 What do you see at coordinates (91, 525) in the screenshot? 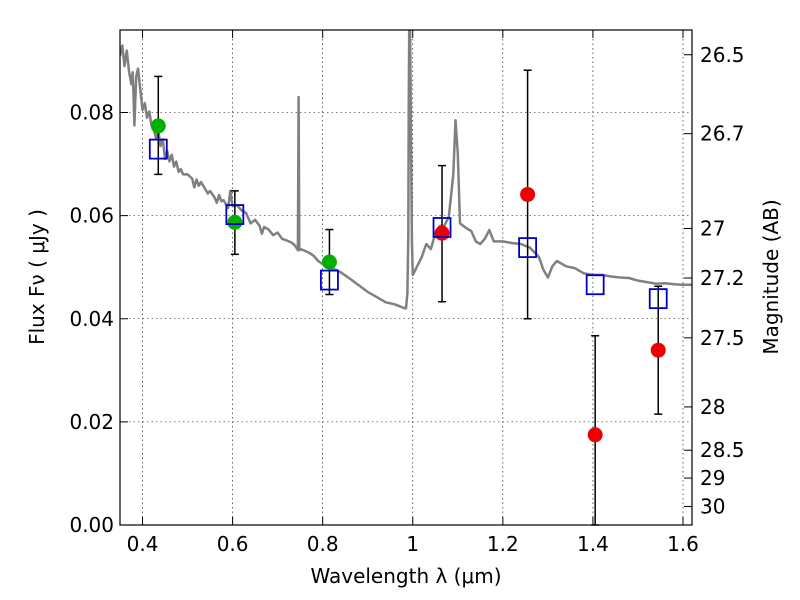
I see `y-tick-label: 0.00` at bounding box center [91, 525].